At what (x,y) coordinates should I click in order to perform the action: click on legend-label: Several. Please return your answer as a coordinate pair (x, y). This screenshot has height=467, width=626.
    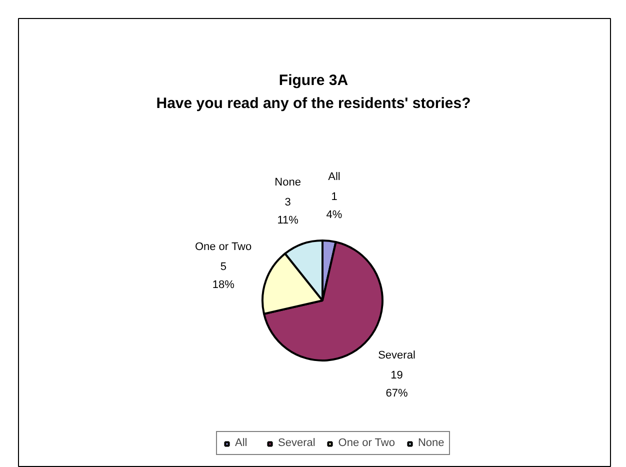
    Looking at the image, I should click on (297, 443).